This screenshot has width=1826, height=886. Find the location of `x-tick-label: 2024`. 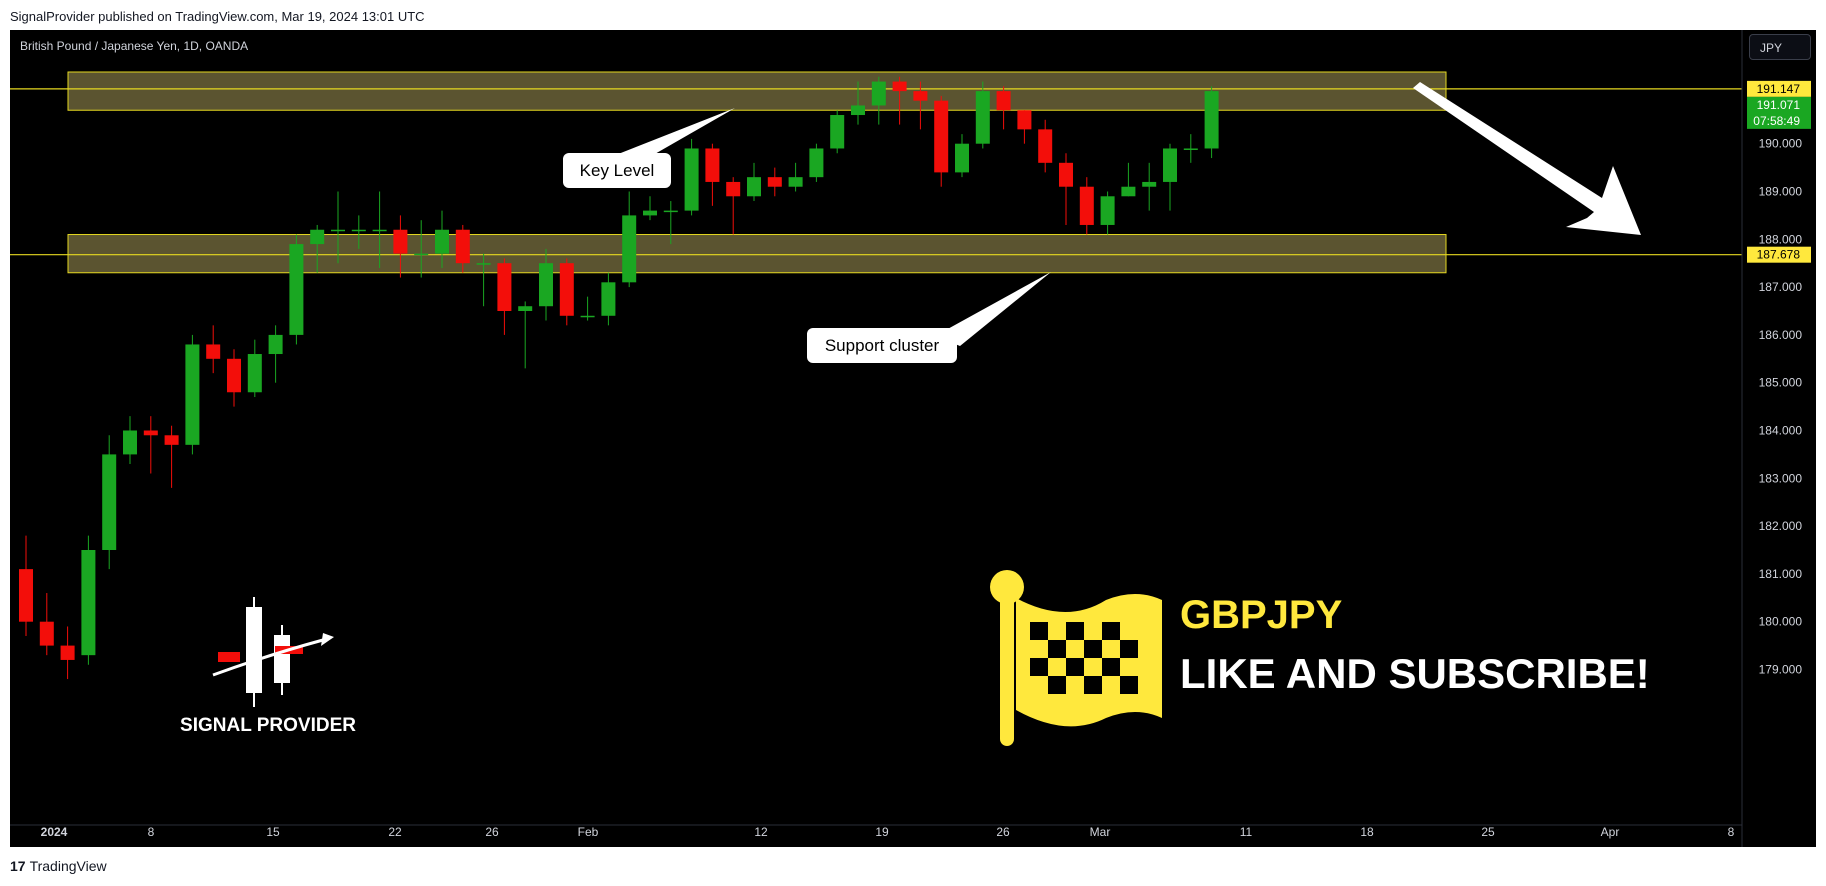

x-tick-label: 2024 is located at coordinates (54, 832).